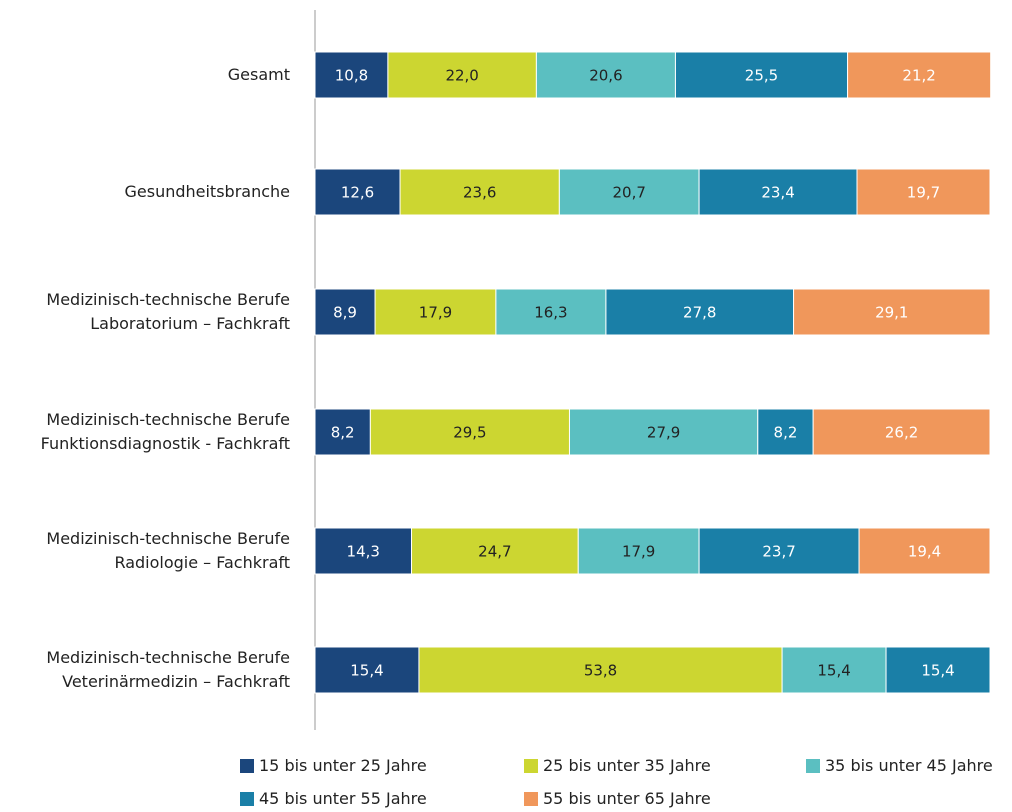 The width and height of the screenshot is (1012, 812). What do you see at coordinates (343, 765) in the screenshot?
I see `legend-label: 15 bis unter 25 Jahre` at bounding box center [343, 765].